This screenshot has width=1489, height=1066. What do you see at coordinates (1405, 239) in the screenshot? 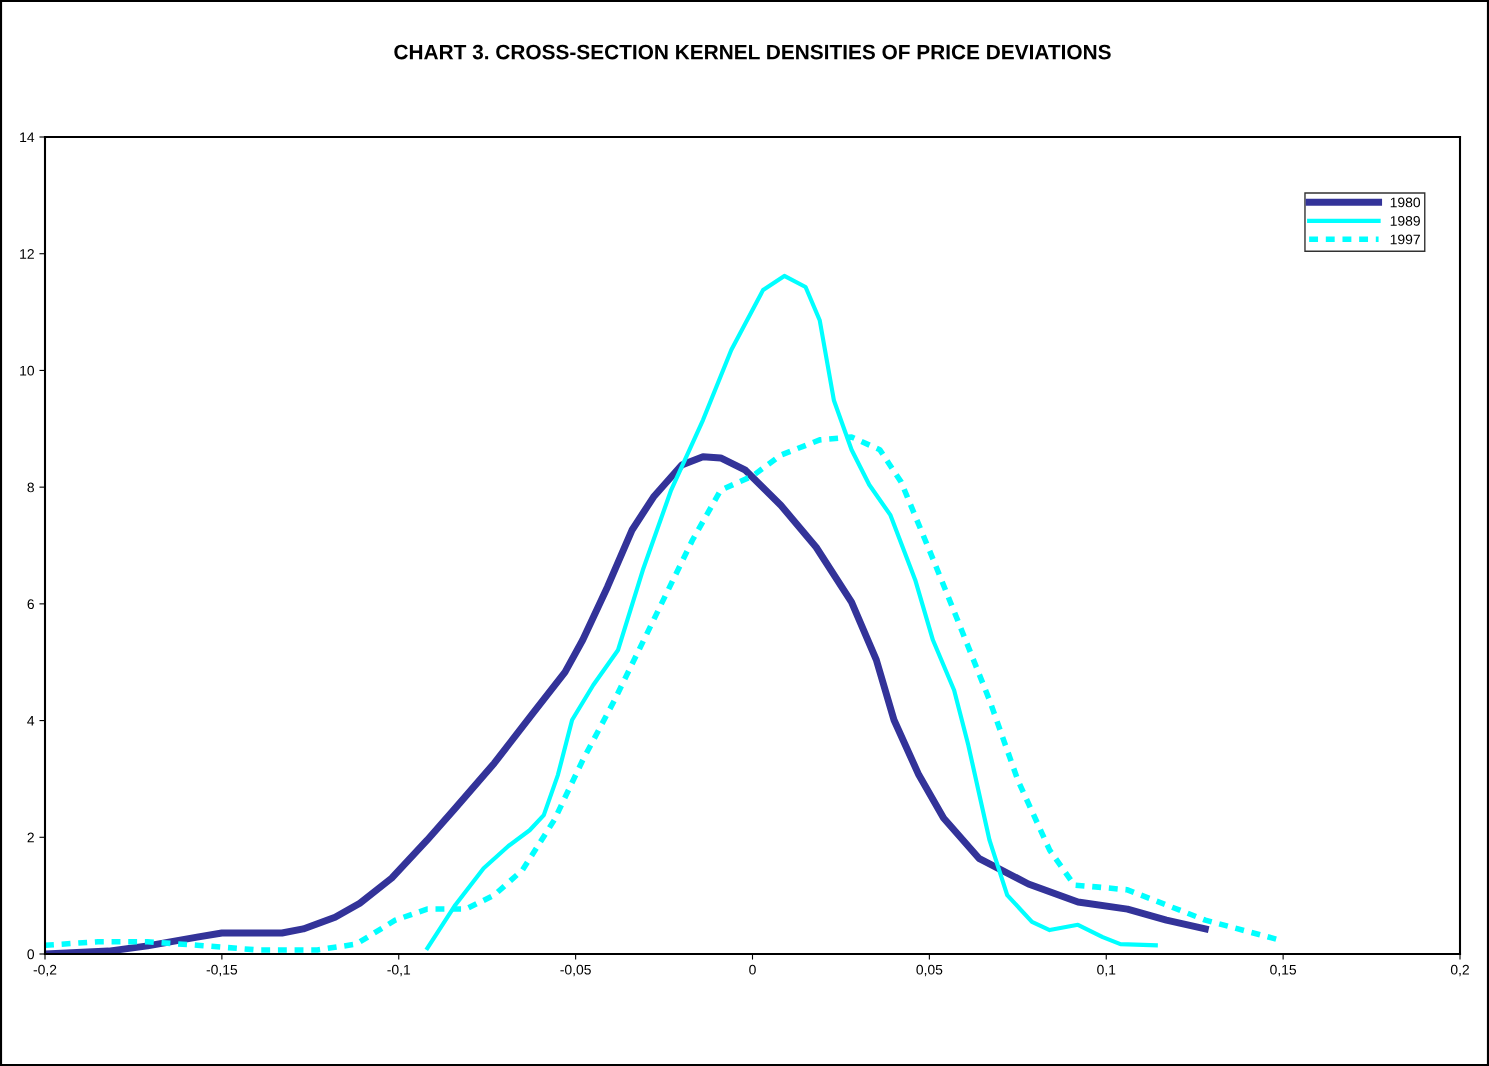
I see `legend-label: 1997` at bounding box center [1405, 239].